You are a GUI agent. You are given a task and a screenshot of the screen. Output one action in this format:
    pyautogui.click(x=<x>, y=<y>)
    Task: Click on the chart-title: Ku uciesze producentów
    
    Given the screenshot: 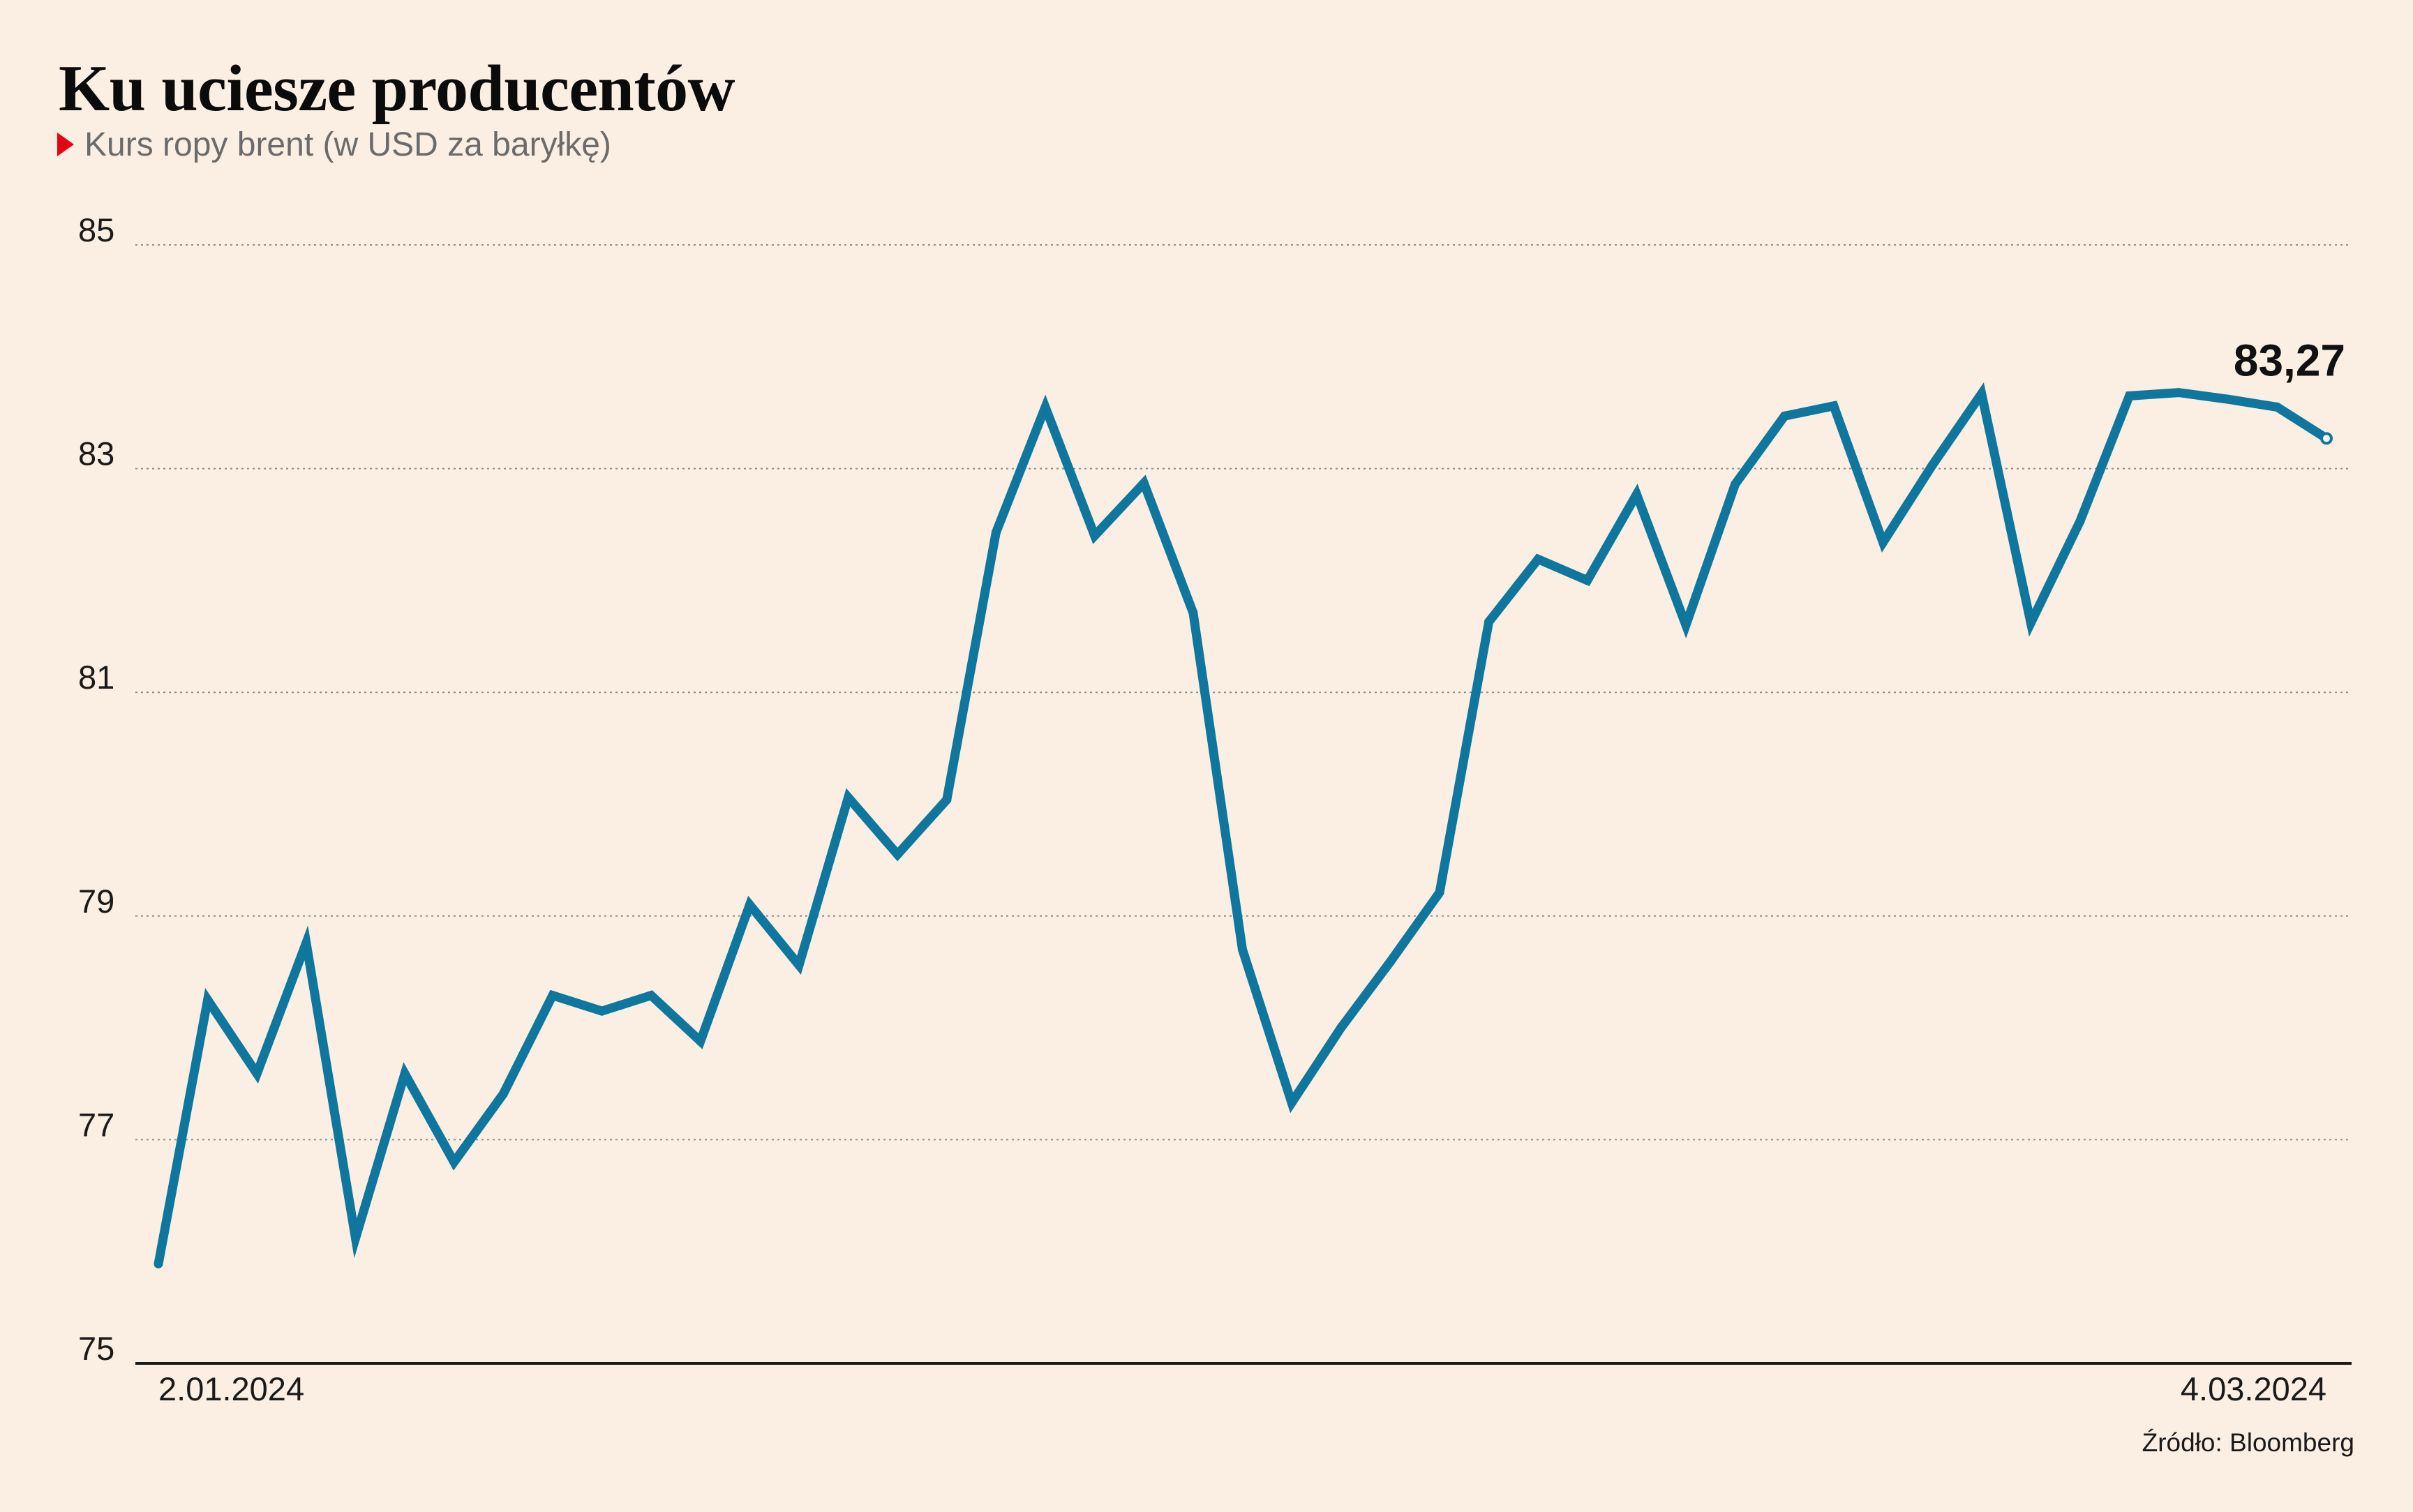 What is the action you would take?
    pyautogui.click(x=397, y=88)
    